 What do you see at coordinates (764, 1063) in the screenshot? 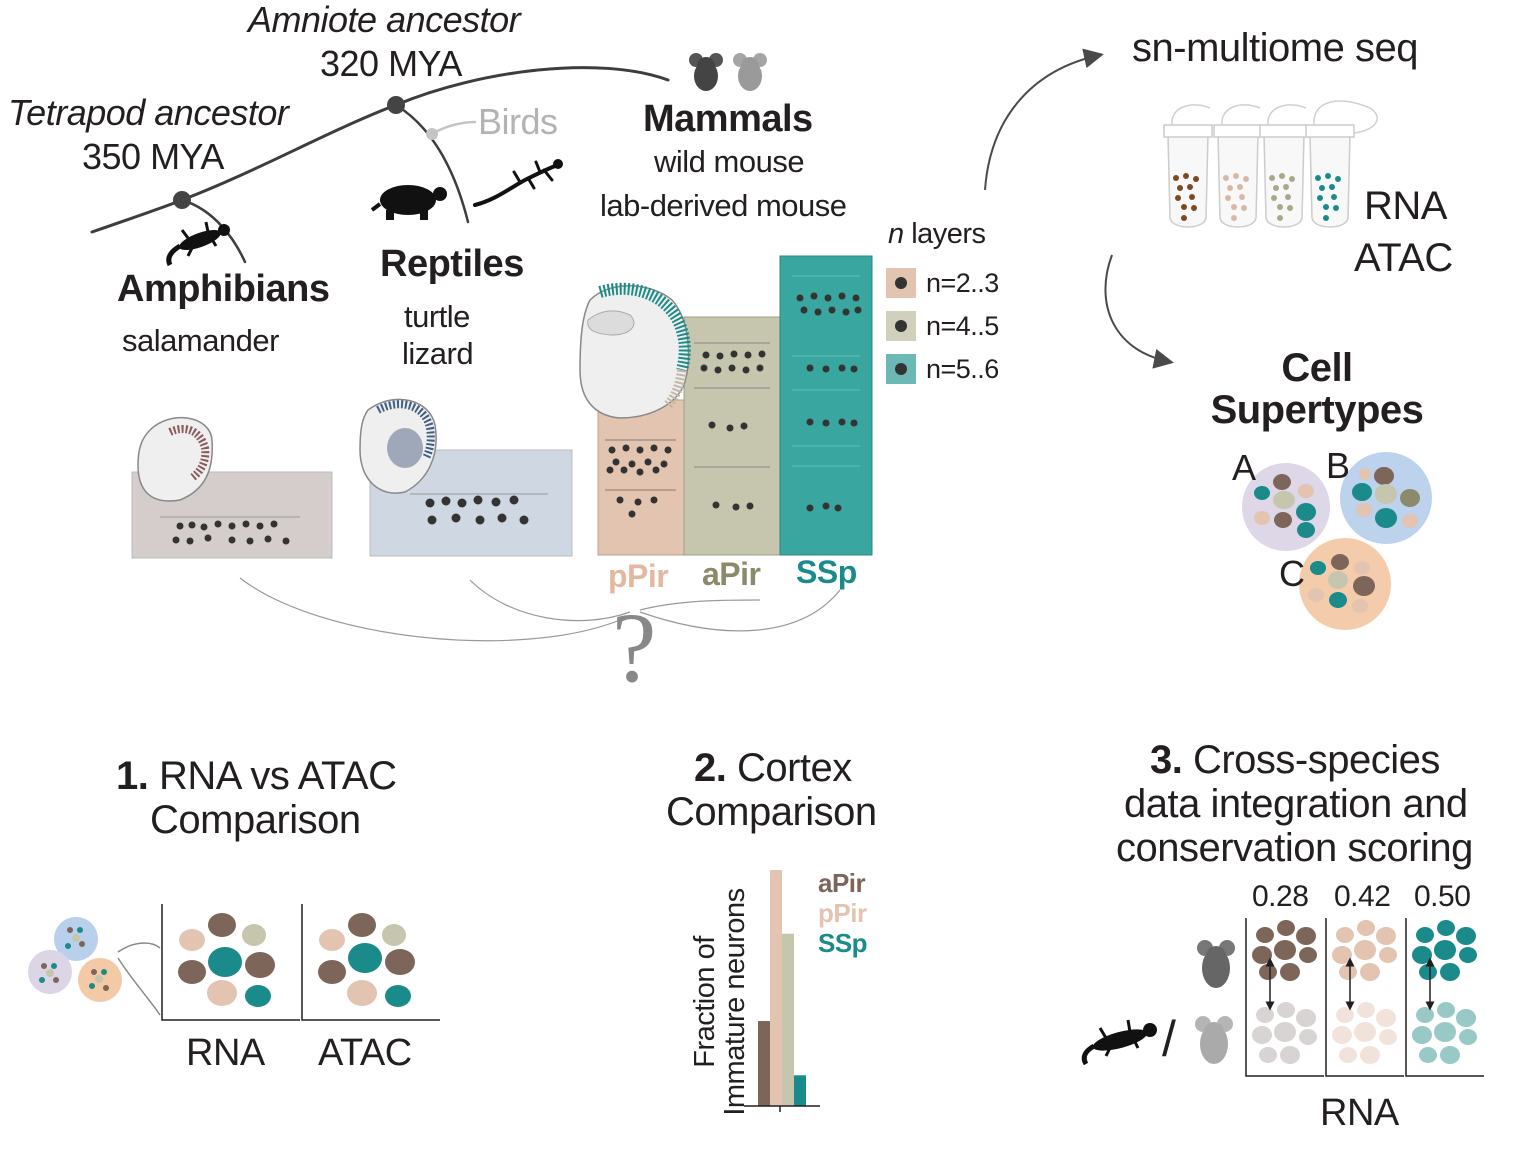
I see `bar-aPir` at bounding box center [764, 1063].